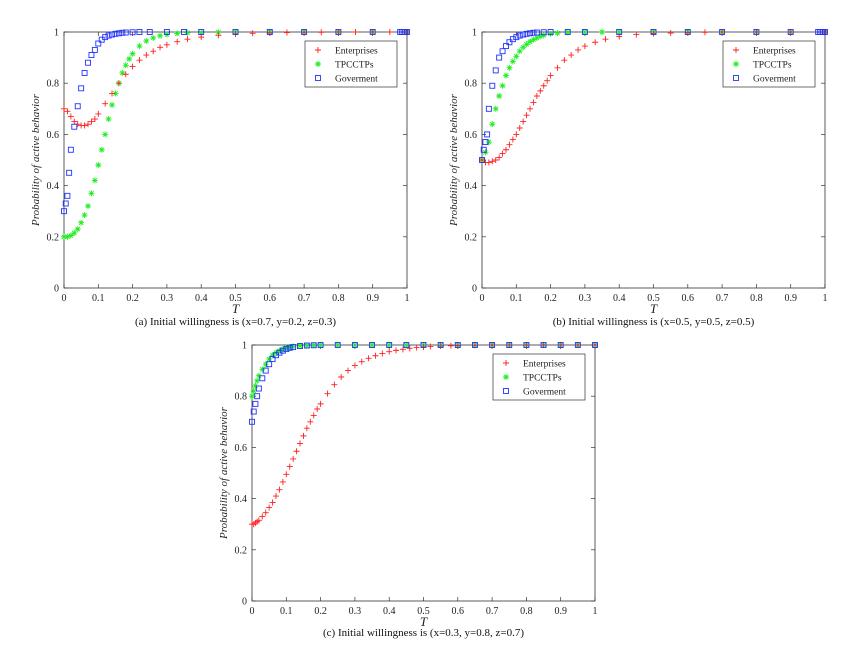 The height and width of the screenshot is (648, 862). What do you see at coordinates (53, 135) in the screenshot?
I see `y-tick-label: 0.6` at bounding box center [53, 135].